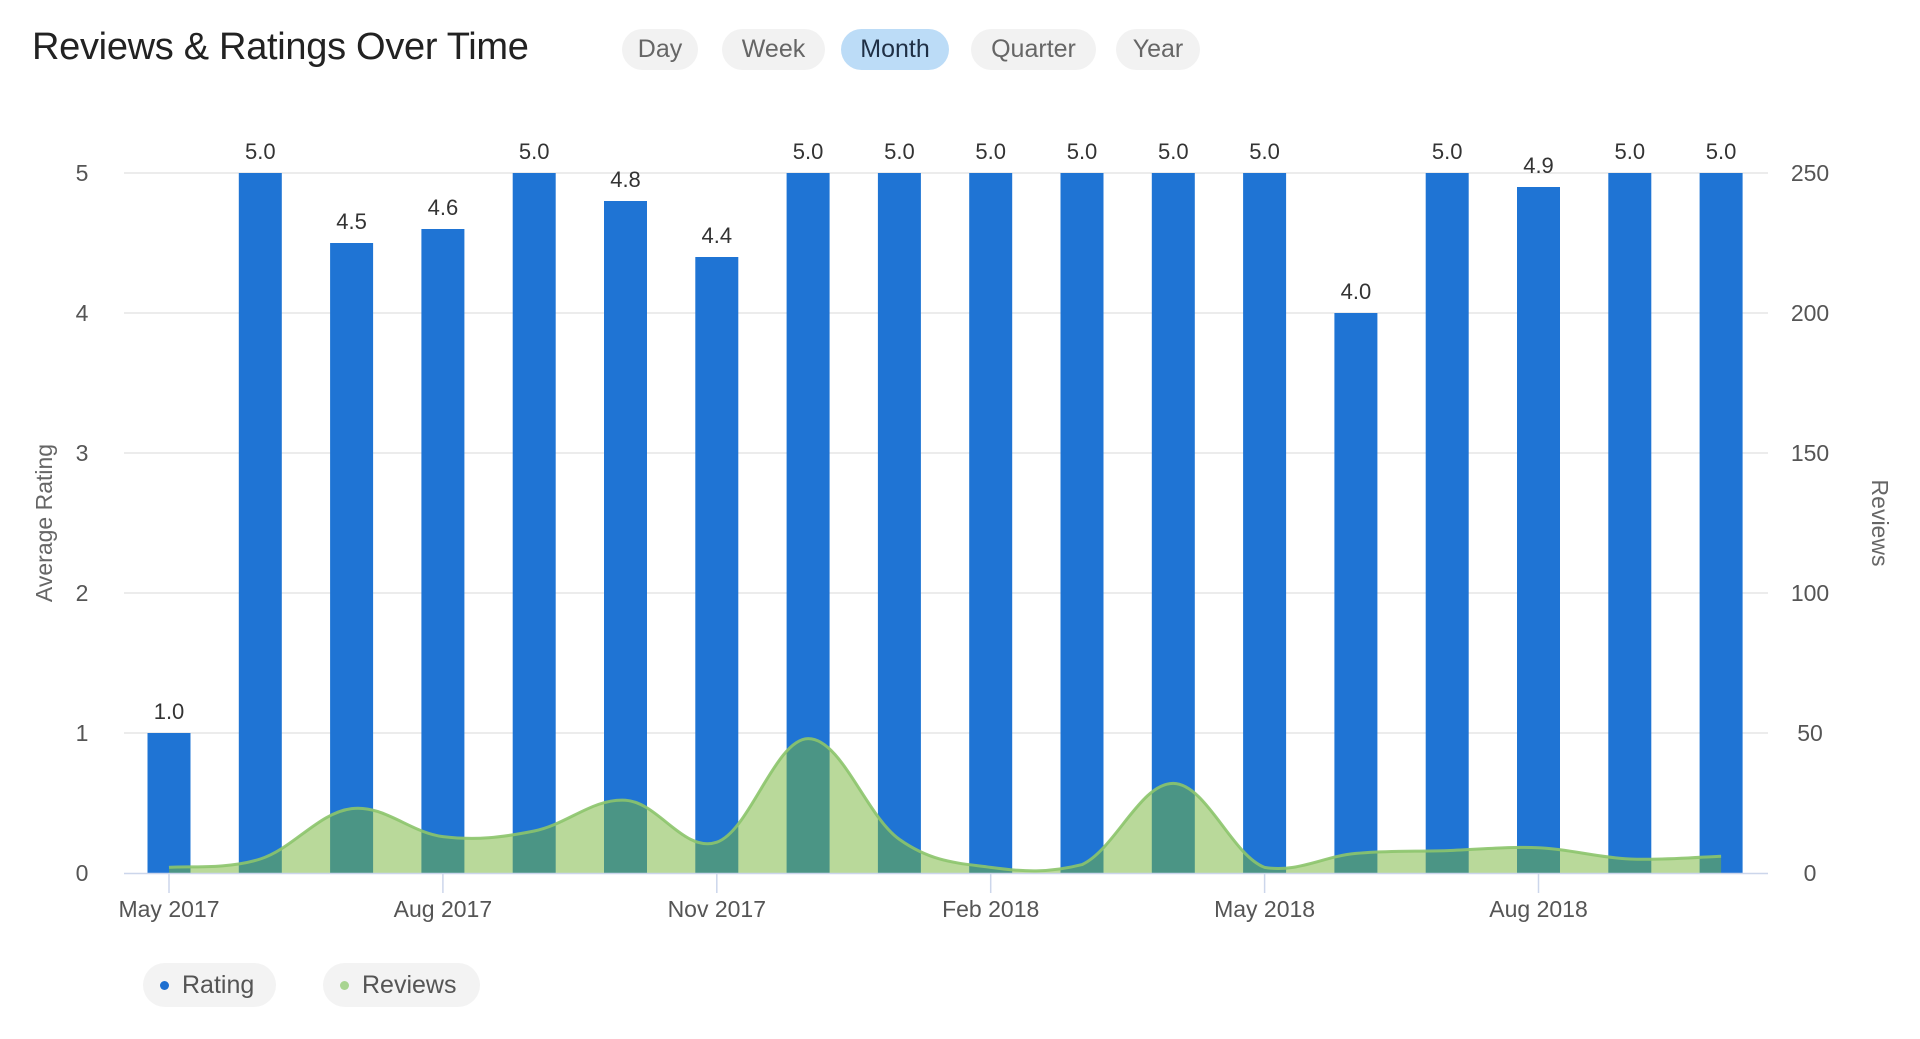  I want to click on legend-item-rating: Rating, so click(209, 985).